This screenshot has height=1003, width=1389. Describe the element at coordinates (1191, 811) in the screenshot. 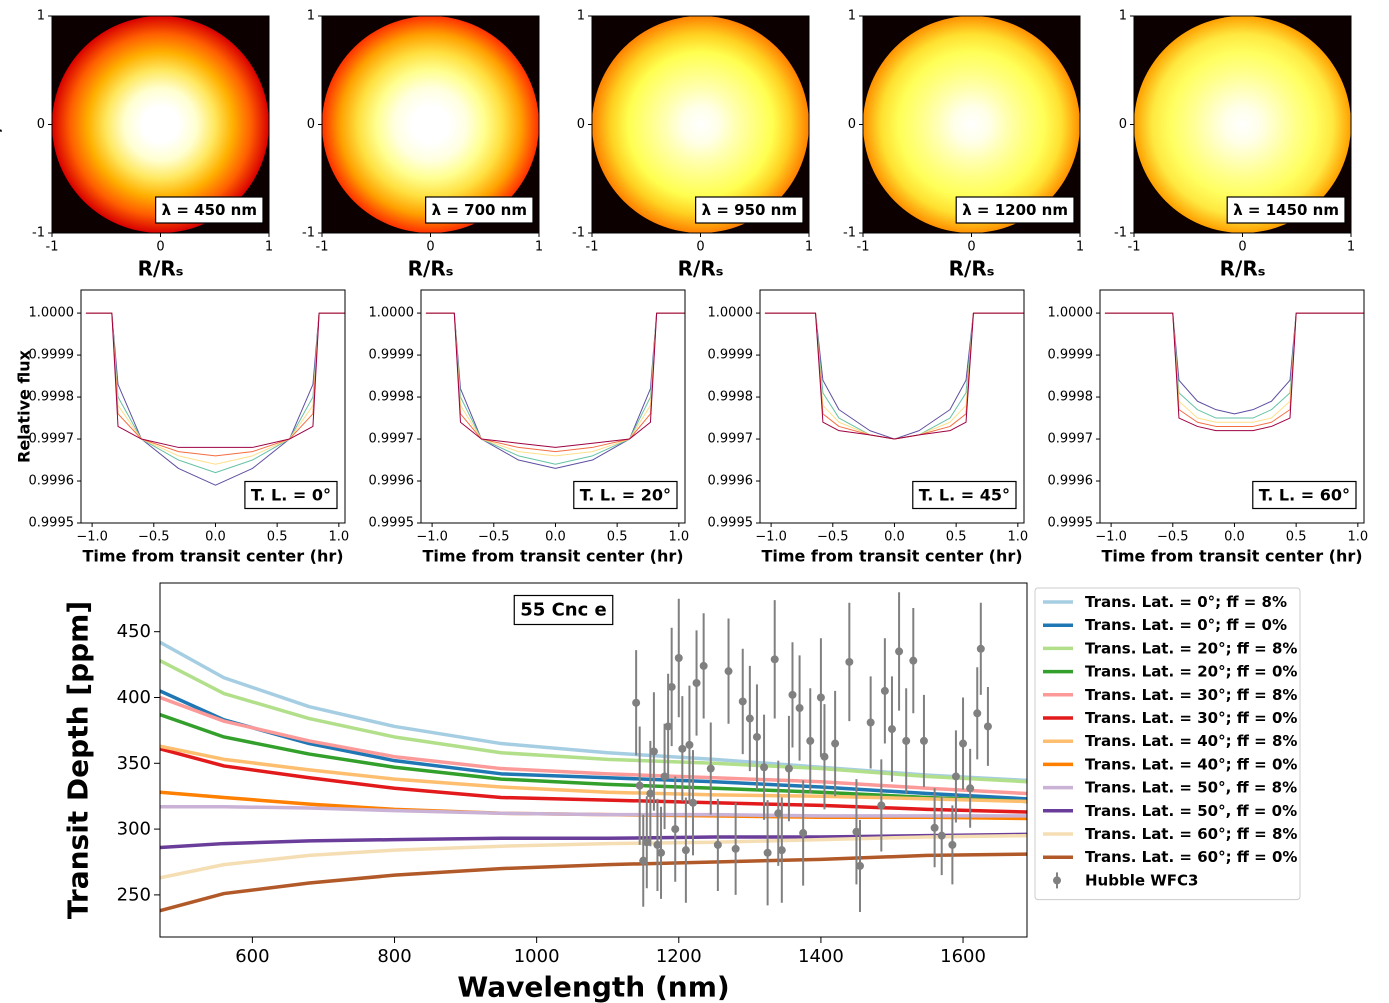

I see `legend-label: Trans. Lat. = 50°, ff = 0%` at that location.